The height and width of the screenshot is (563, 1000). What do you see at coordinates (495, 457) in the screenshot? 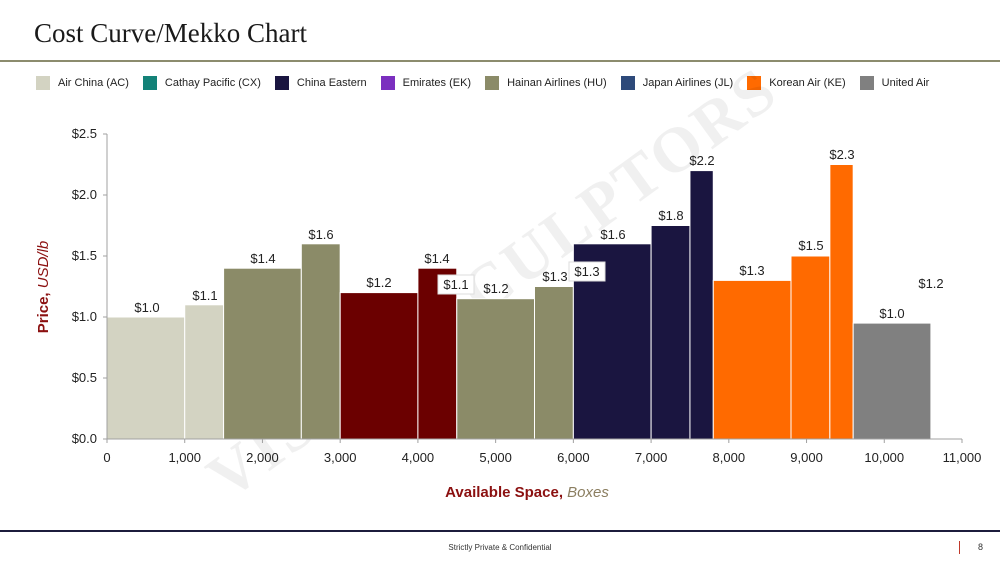
I see `x-tick-label: 5,000` at bounding box center [495, 457].